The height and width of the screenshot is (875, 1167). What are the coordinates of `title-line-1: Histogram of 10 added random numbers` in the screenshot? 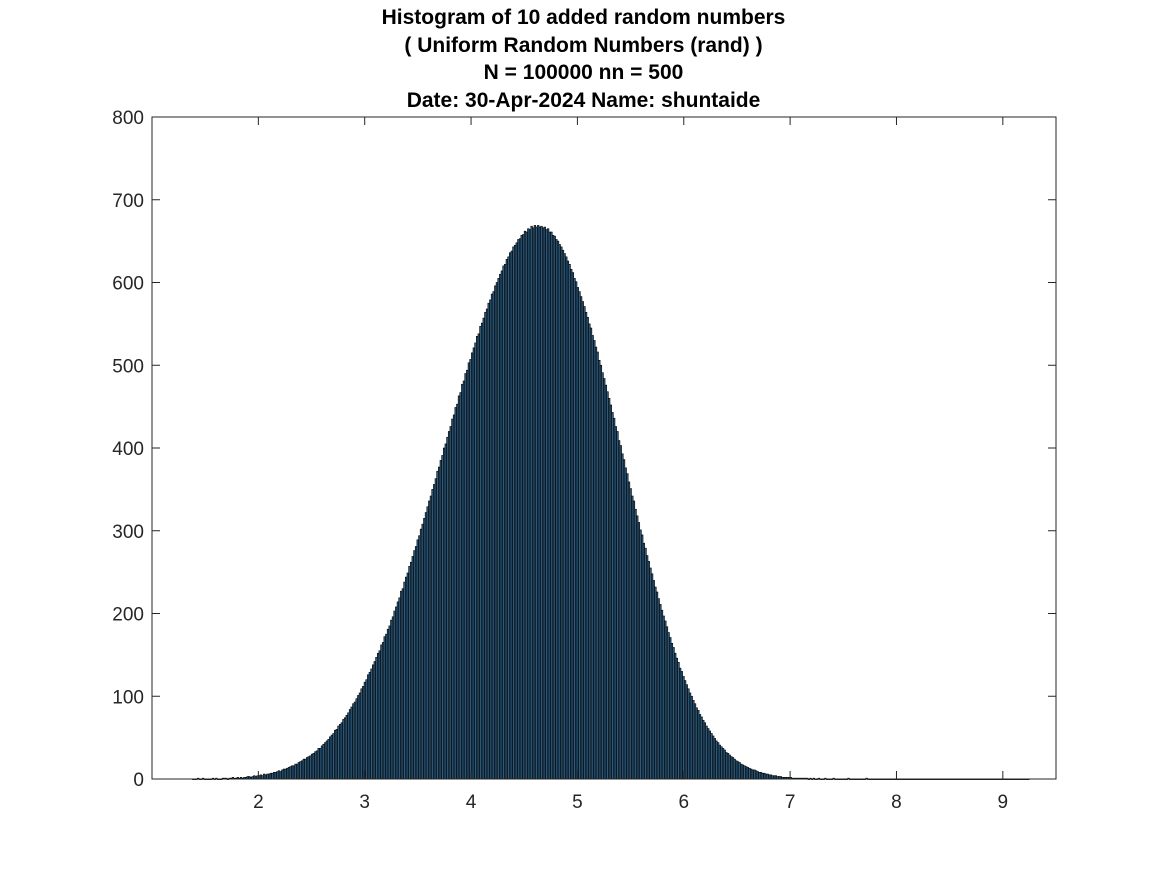 It's located at (583, 17).